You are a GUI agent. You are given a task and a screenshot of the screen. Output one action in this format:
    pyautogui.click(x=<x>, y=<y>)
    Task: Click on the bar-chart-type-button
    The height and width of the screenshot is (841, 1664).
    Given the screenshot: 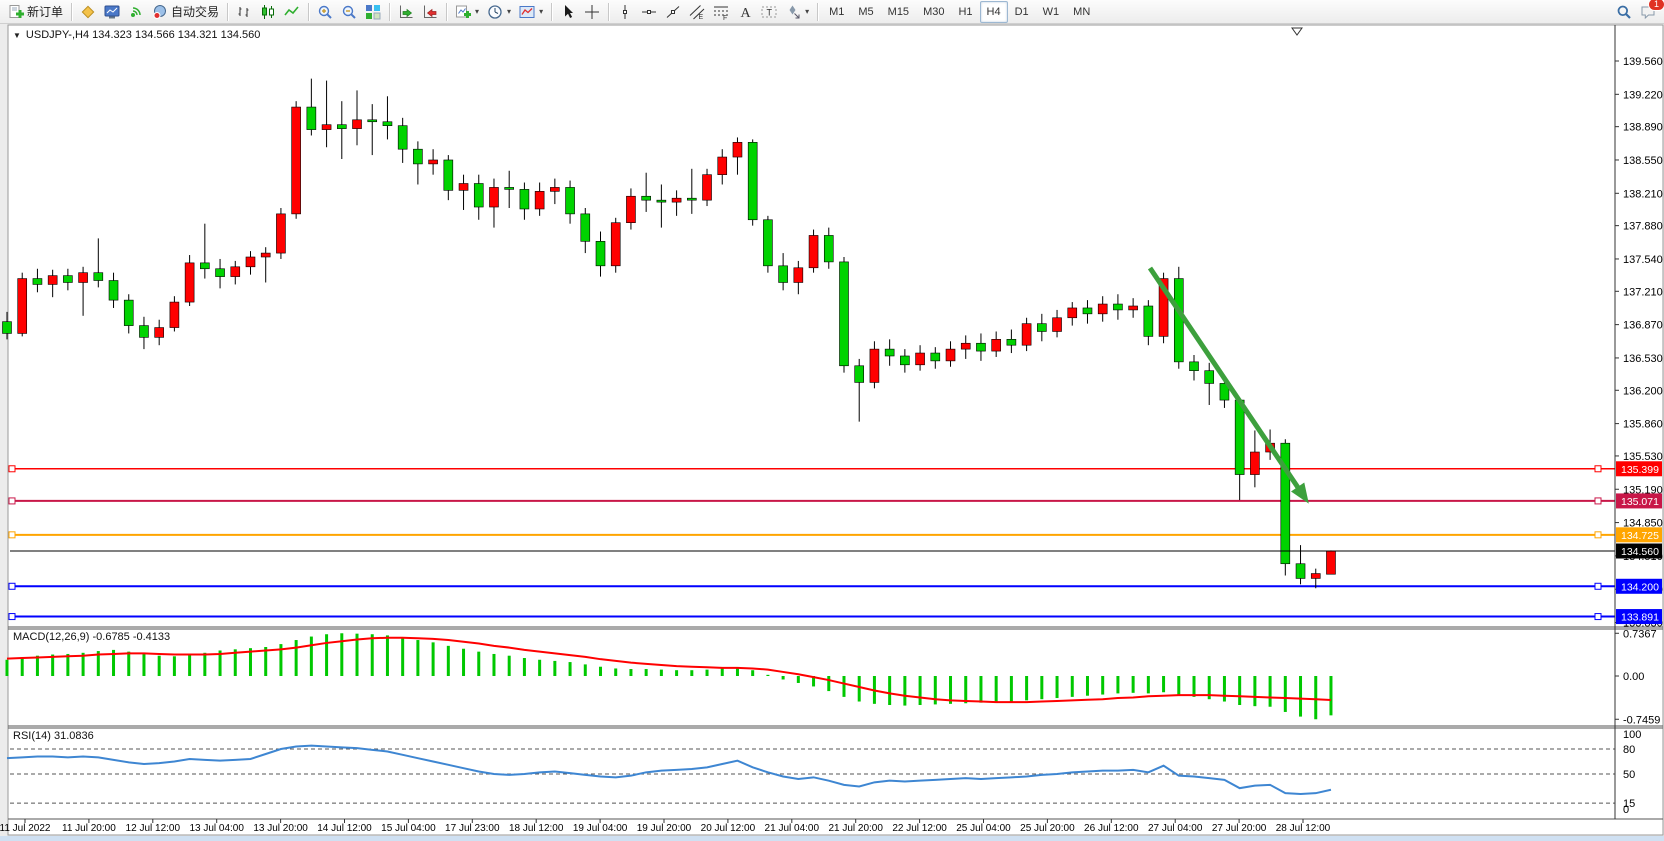 What is the action you would take?
    pyautogui.click(x=244, y=12)
    